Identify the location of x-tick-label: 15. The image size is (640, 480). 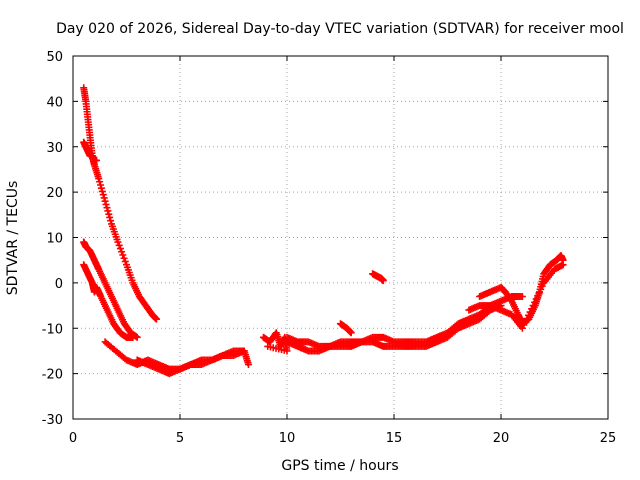
(394, 438).